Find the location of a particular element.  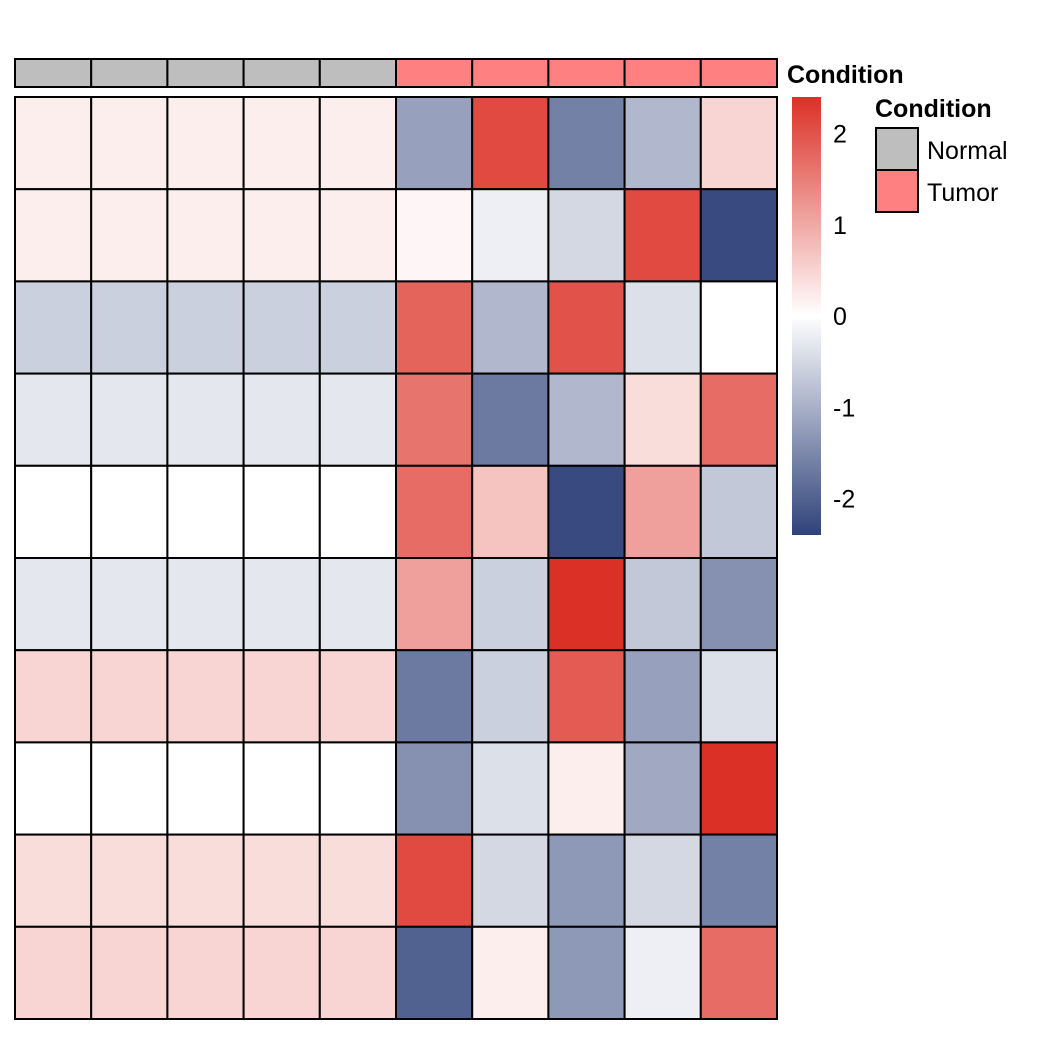

color-scale-bar is located at coordinates (806, 316).